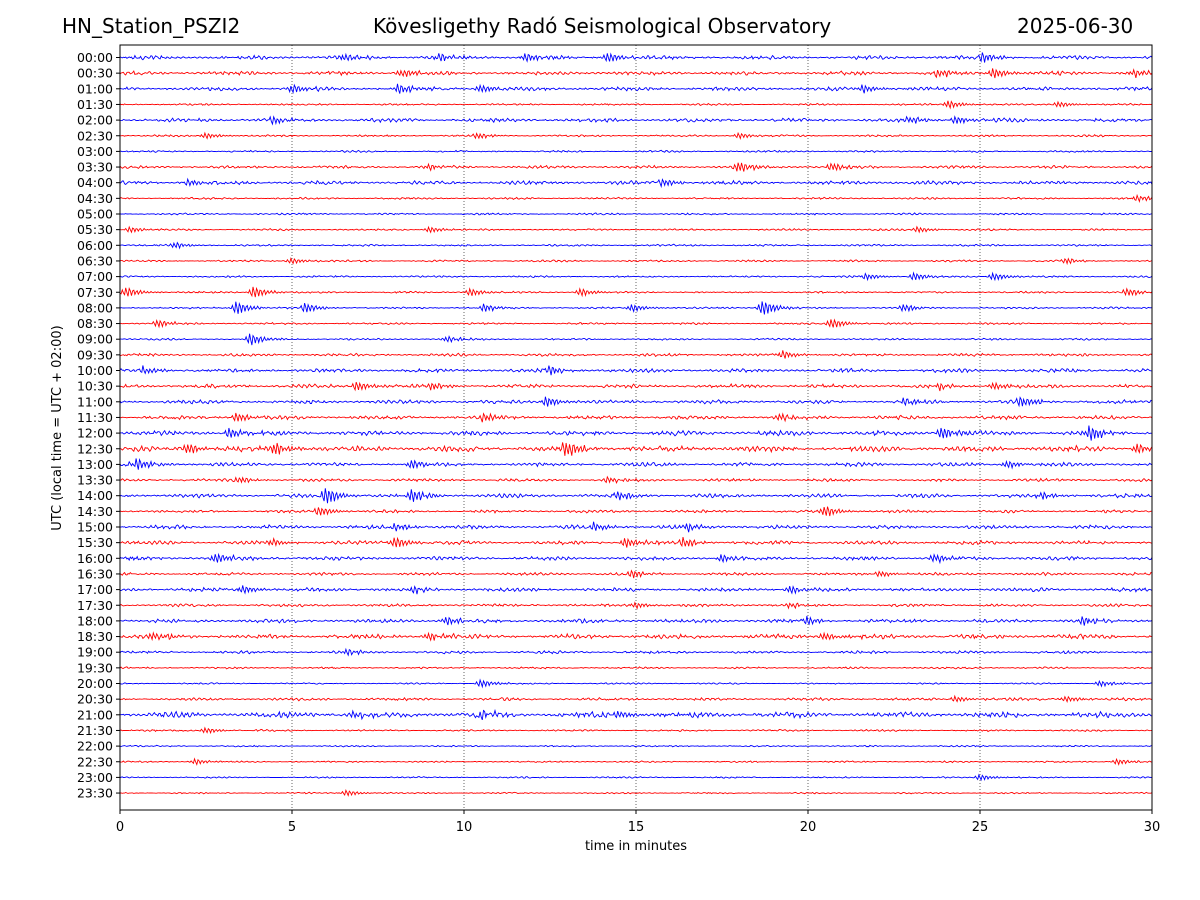 This screenshot has width=1200, height=900. What do you see at coordinates (95, 323) in the screenshot?
I see `y-tick-label: 08:30` at bounding box center [95, 323].